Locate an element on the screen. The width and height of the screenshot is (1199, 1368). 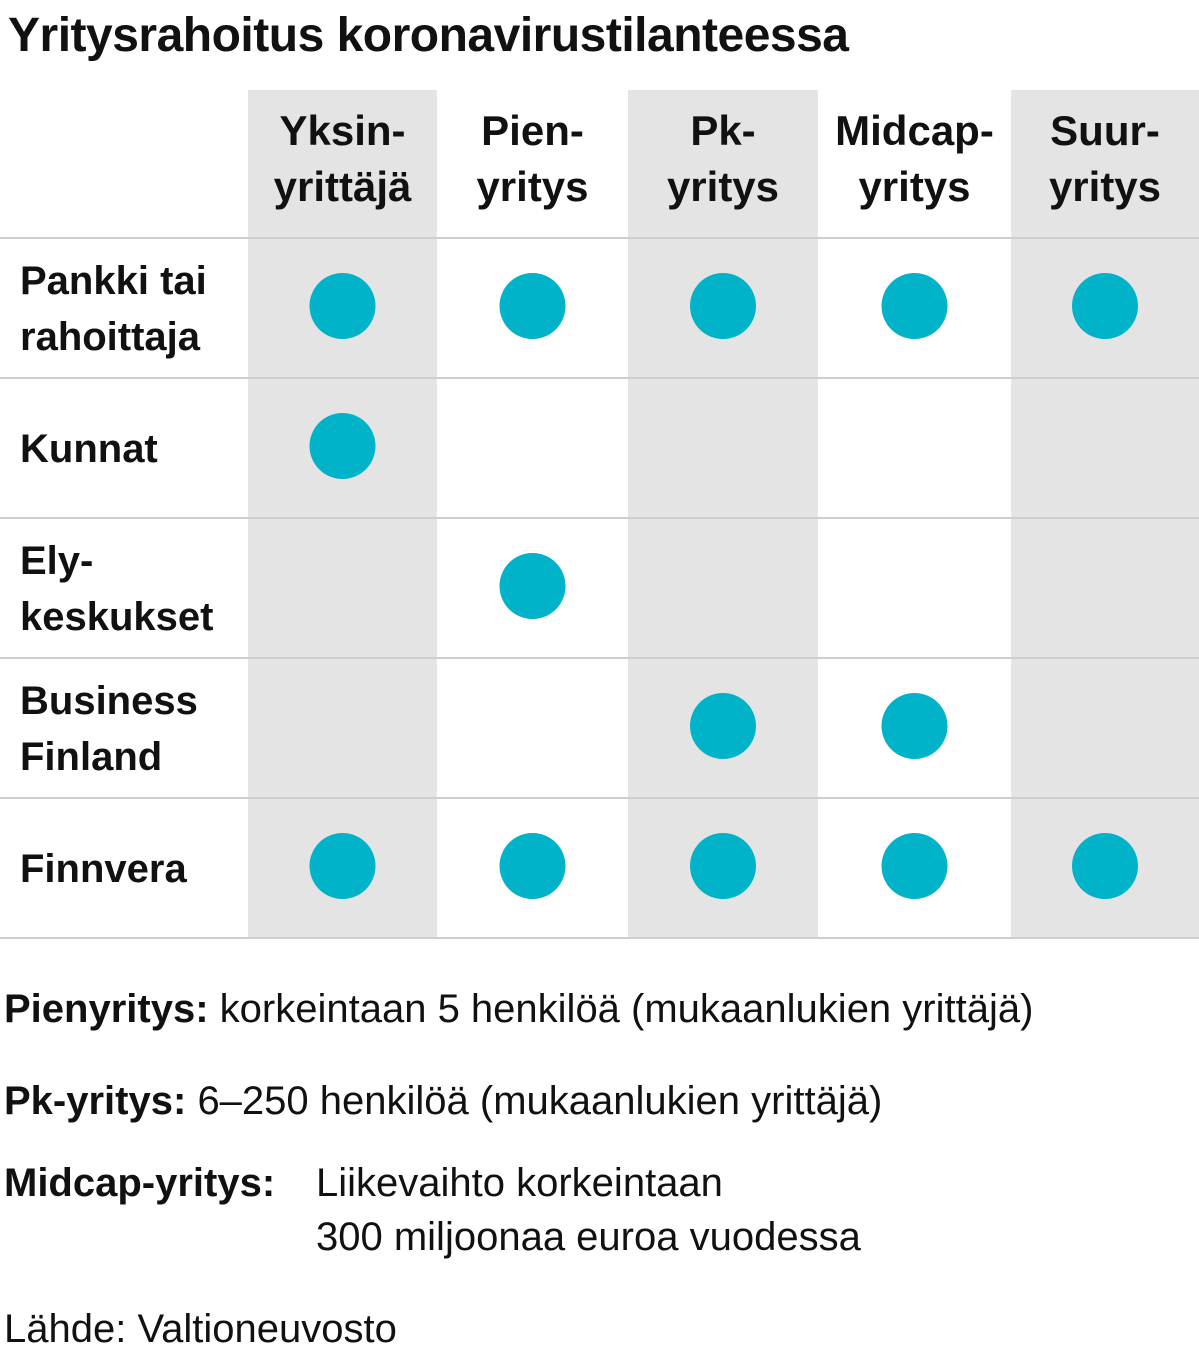
column-header-line: yrittäjä is located at coordinates (343, 186).